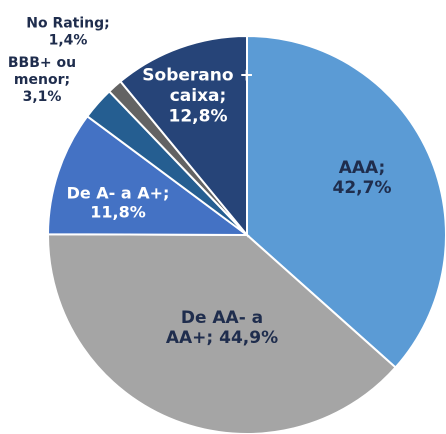 The height and width of the screenshot is (434, 446). What do you see at coordinates (198, 116) in the screenshot?
I see `label-line: 12,8%` at bounding box center [198, 116].